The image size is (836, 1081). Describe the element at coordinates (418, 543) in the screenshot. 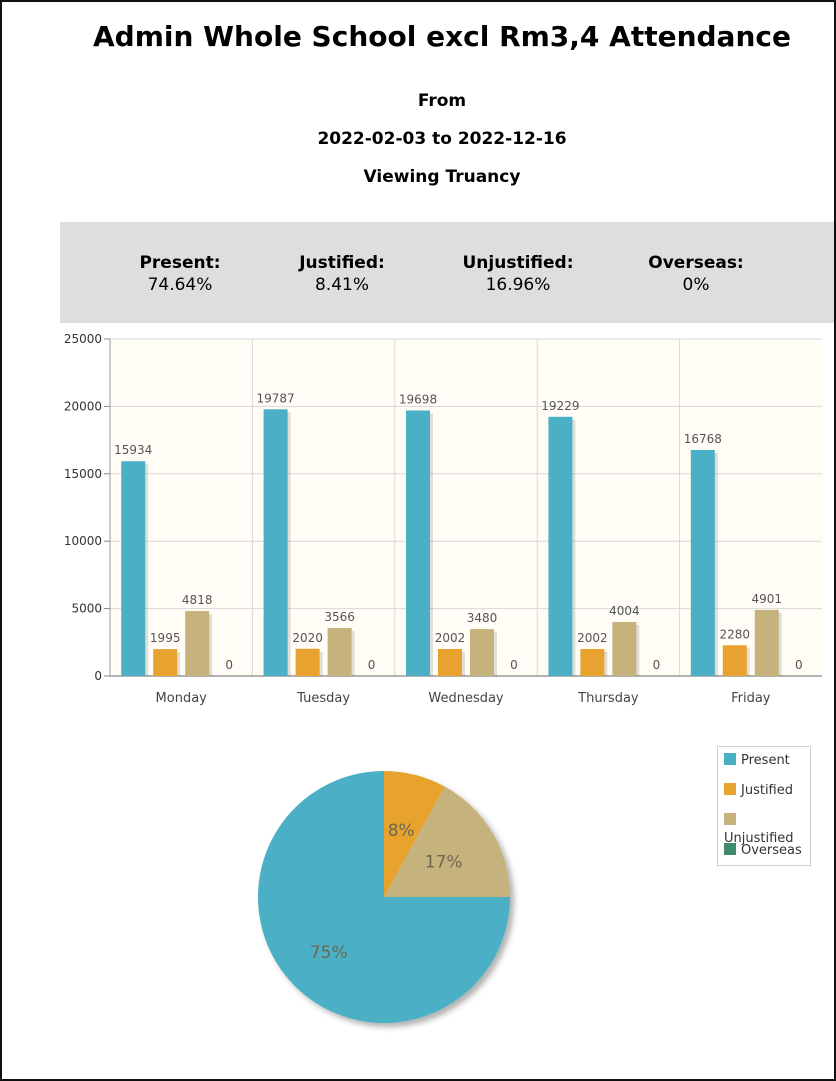

I see `bar-present-wednesday` at that location.